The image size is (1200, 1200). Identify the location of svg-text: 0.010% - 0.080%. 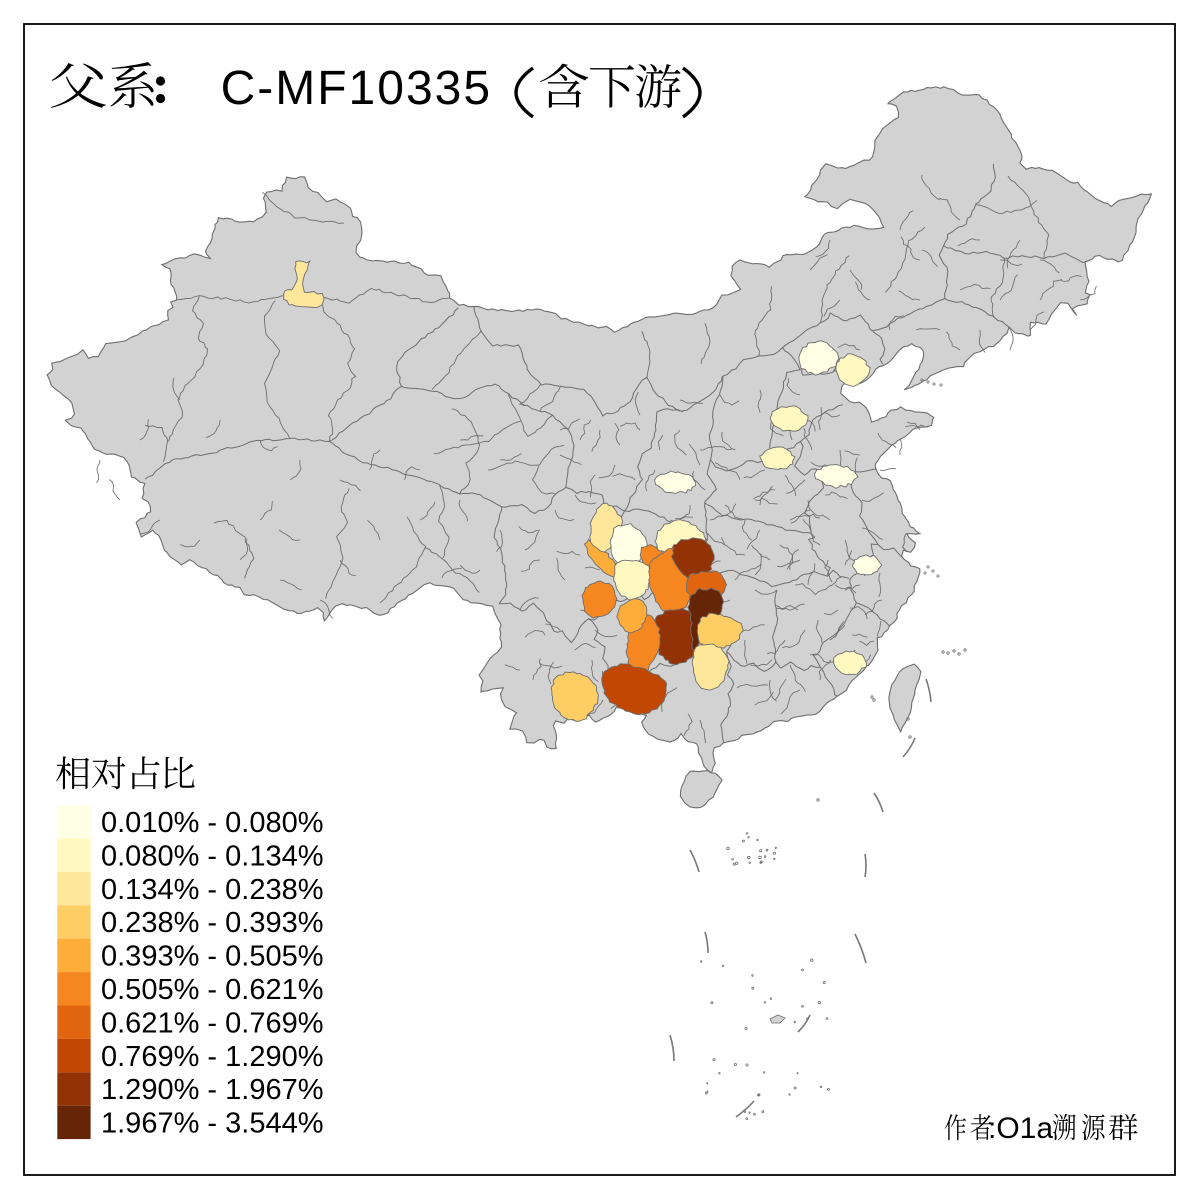
(212, 823).